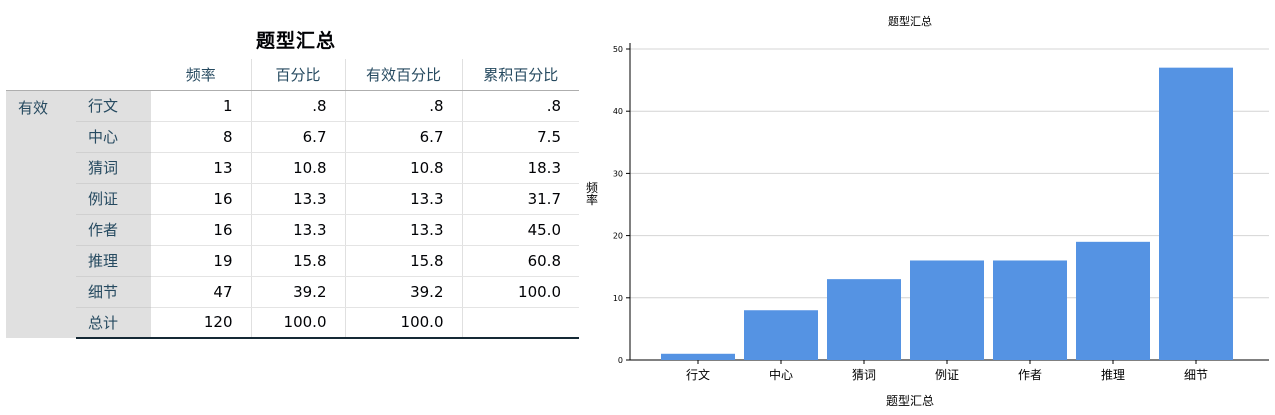 The image size is (1275, 415). Describe the element at coordinates (520, 75) in the screenshot. I see `col-header-cumulative-percent: 累积百分比` at that location.